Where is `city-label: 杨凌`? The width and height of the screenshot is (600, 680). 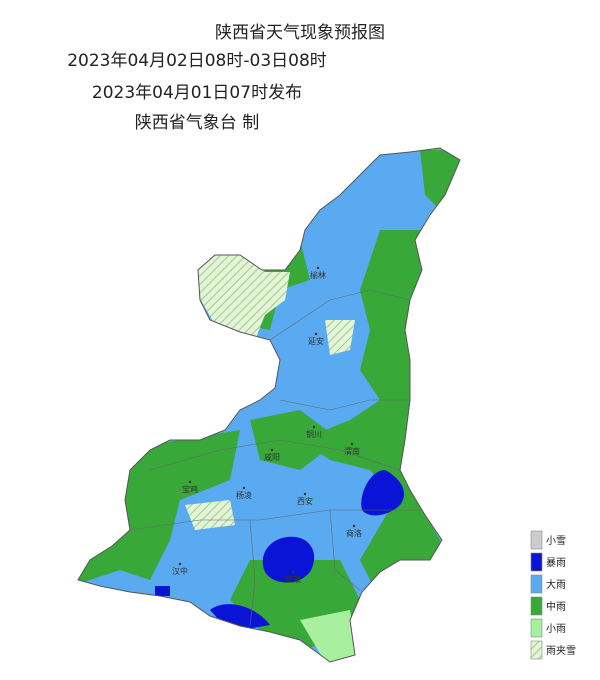 city-label: 杨凌 is located at coordinates (244, 495).